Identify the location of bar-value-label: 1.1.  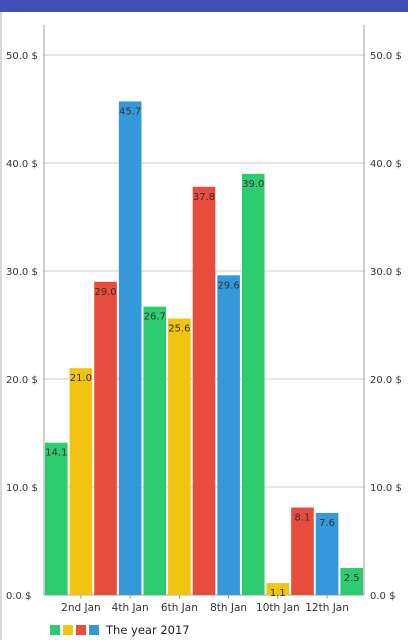
(278, 593).